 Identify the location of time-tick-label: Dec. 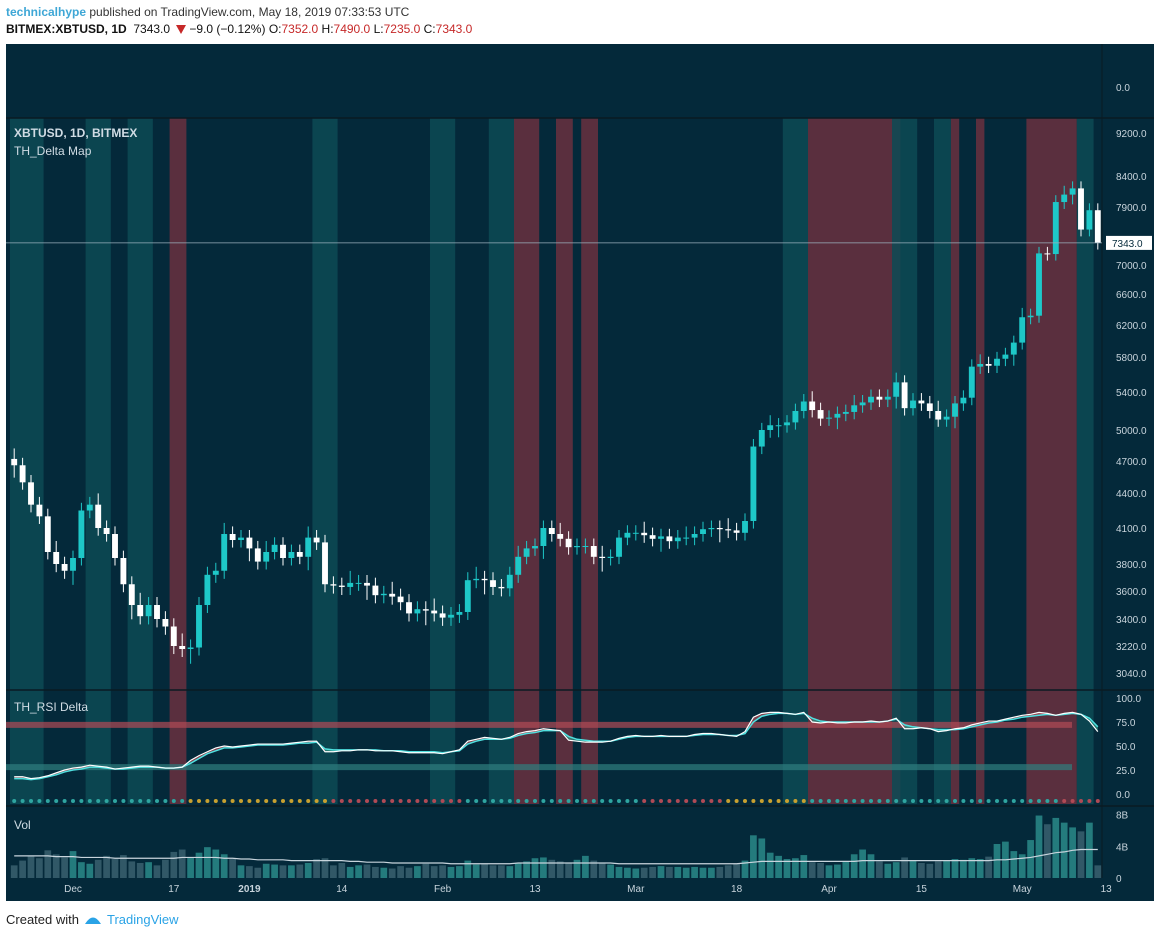
(73, 889).